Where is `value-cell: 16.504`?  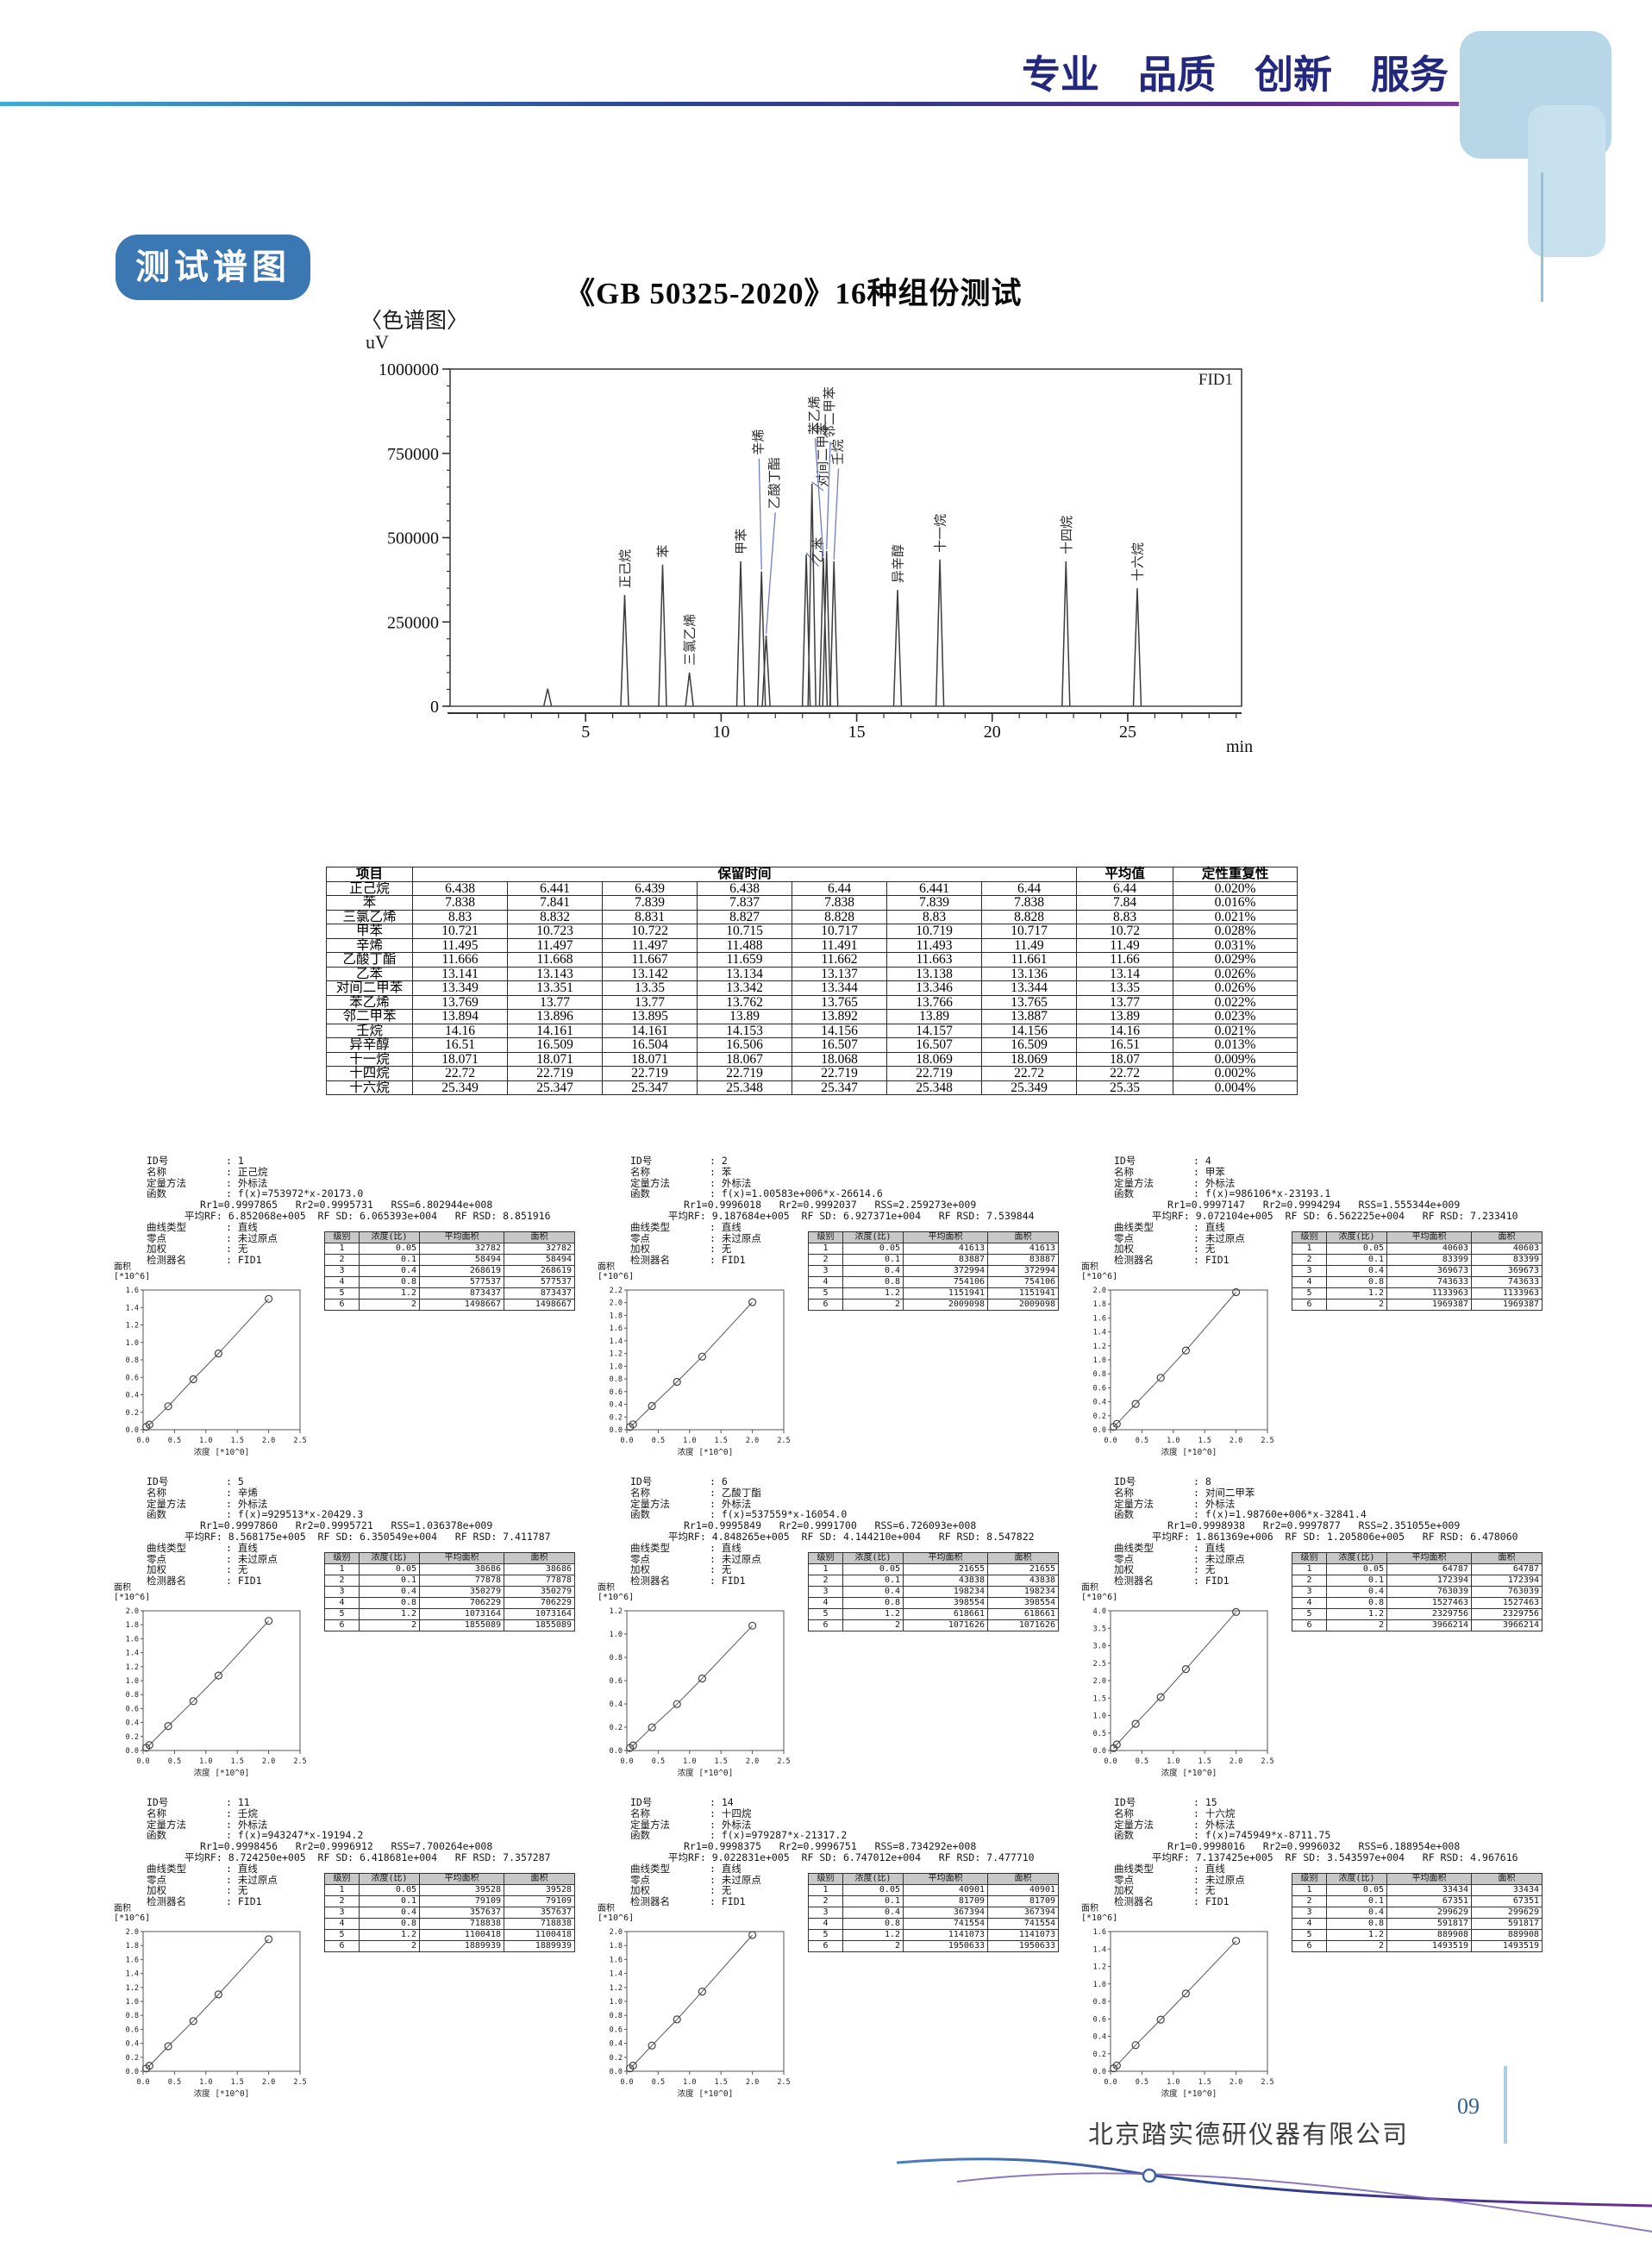
value-cell: 16.504 is located at coordinates (650, 1045).